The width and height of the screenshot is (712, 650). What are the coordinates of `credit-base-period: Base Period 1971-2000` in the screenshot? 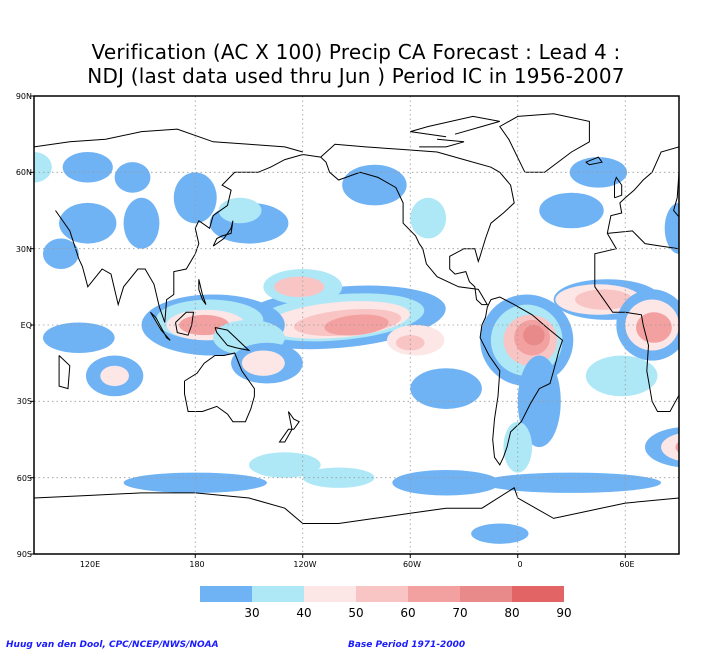 It's located at (407, 645).